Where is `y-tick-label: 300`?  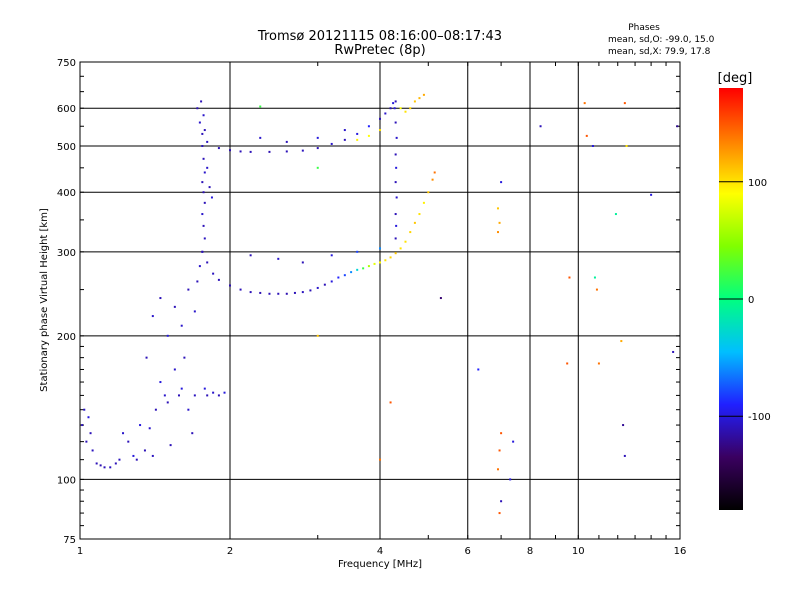 y-tick-label: 300 is located at coordinates (66, 253).